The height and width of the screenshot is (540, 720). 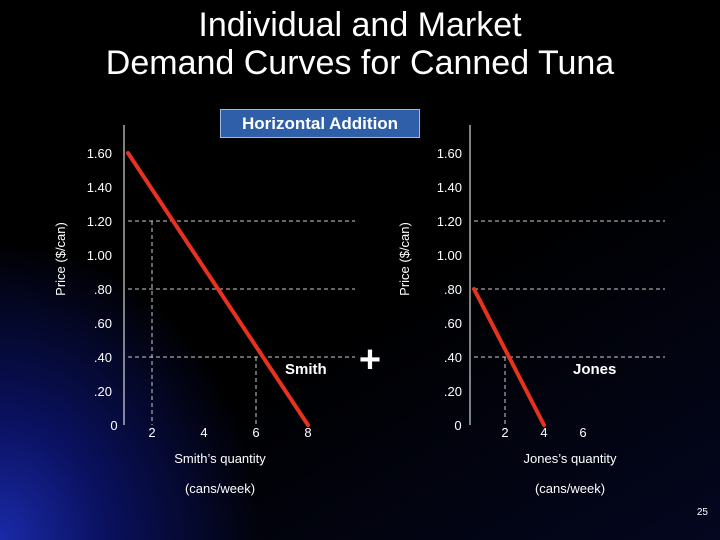 I want to click on title-line-1: Individual and Market, so click(x=360, y=25).